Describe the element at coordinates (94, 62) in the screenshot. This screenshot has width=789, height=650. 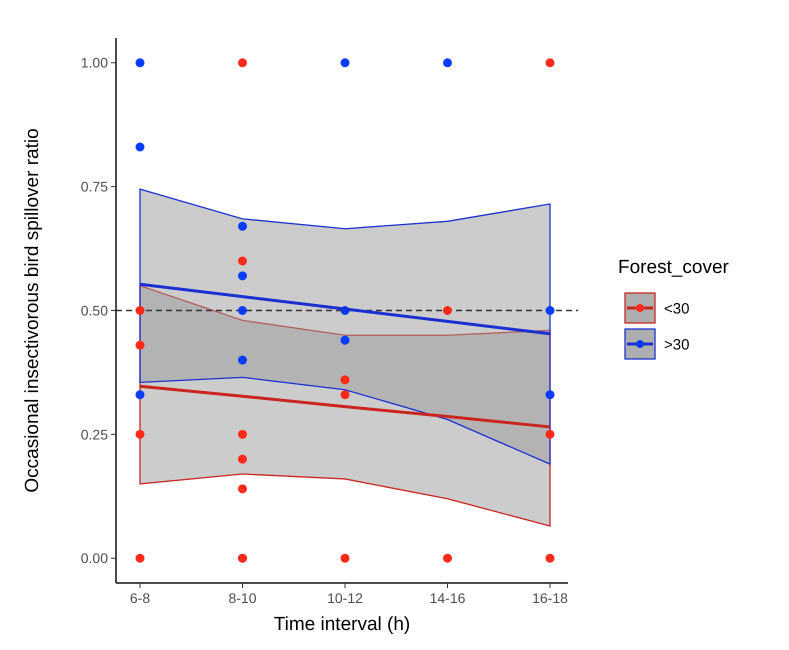
I see `y-tick-label: 1.00` at that location.